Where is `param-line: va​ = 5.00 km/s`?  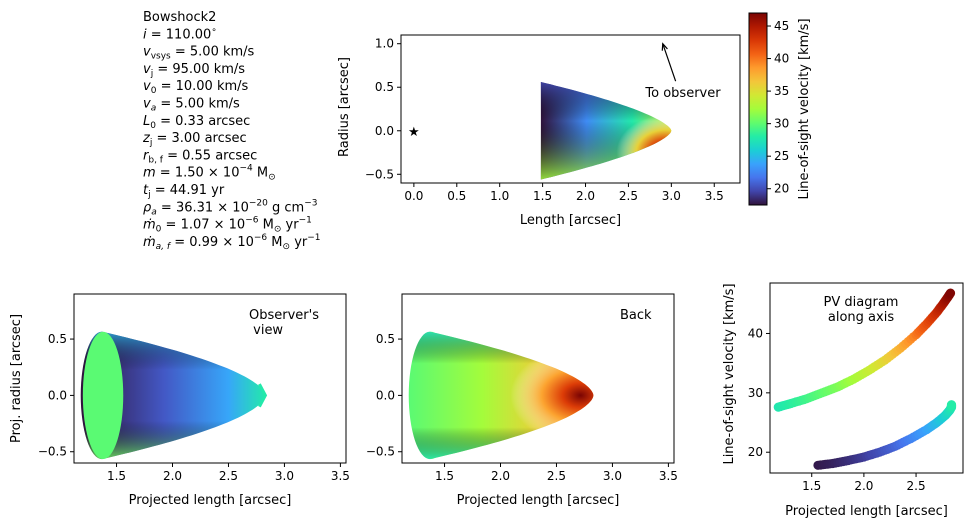 param-line: va​ = 5.00 km/s is located at coordinates (191, 105).